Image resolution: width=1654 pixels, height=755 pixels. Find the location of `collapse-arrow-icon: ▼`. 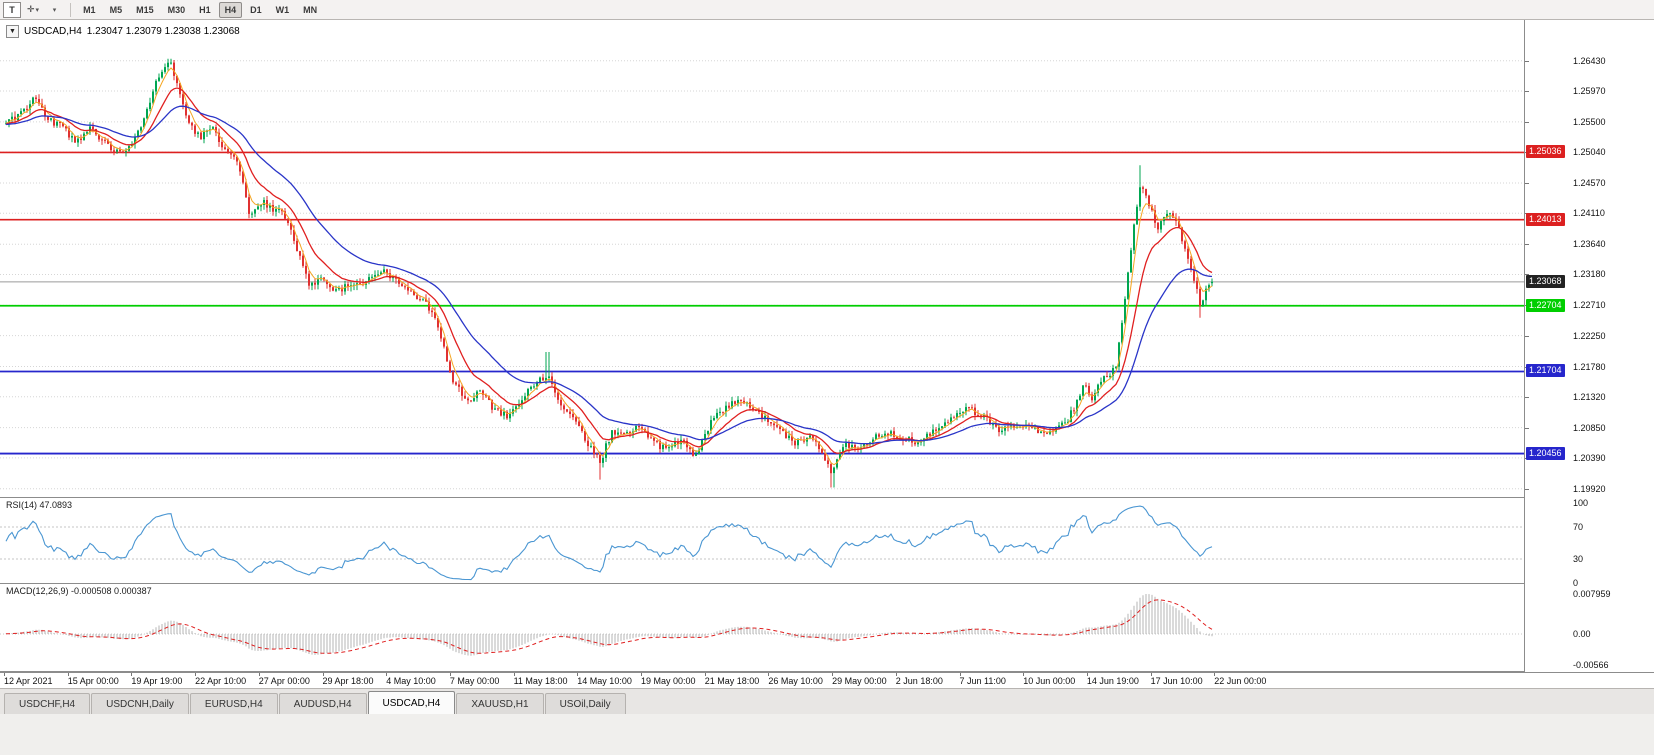

collapse-arrow-icon: ▼ is located at coordinates (12, 31).